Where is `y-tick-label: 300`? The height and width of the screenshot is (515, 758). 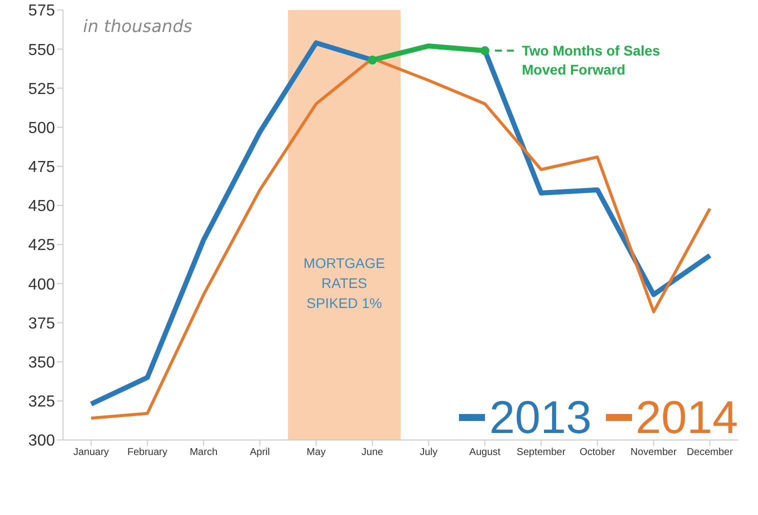
y-tick-label: 300 is located at coordinates (42, 441).